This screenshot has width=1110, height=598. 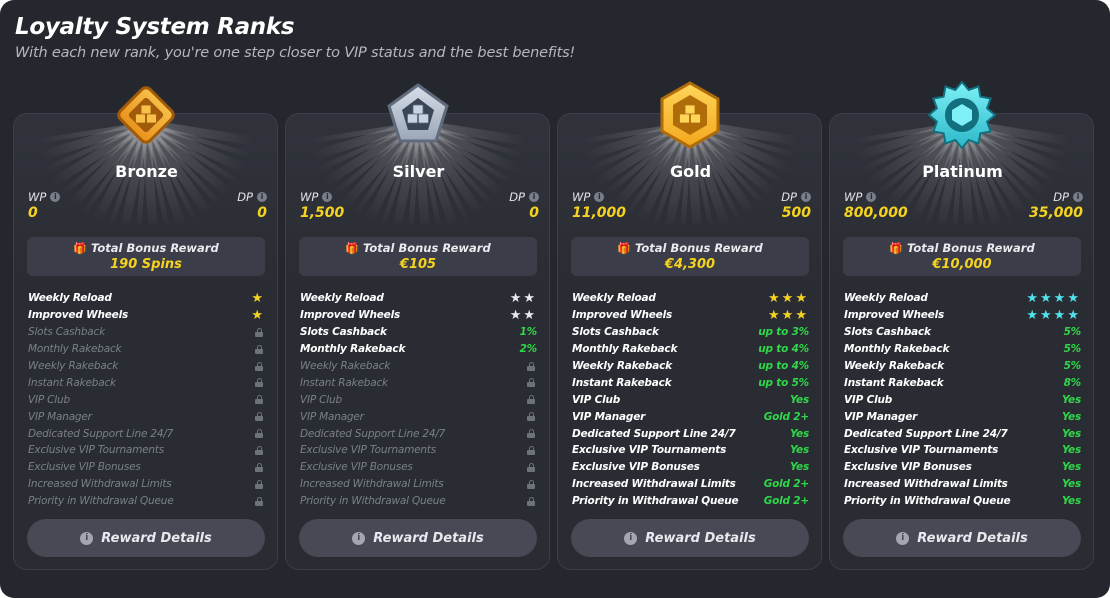 What do you see at coordinates (322, 213) in the screenshot?
I see `wp-value: 1,500` at bounding box center [322, 213].